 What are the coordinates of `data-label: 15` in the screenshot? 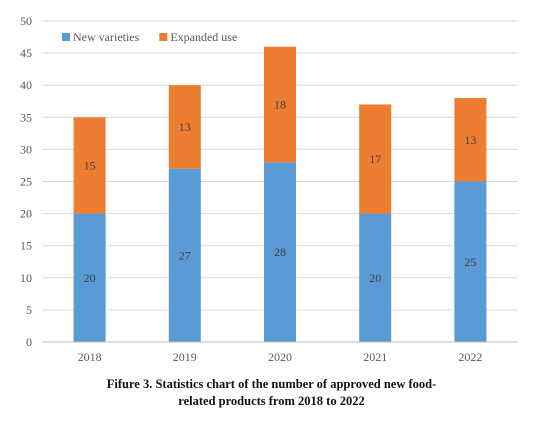 It's located at (90, 165).